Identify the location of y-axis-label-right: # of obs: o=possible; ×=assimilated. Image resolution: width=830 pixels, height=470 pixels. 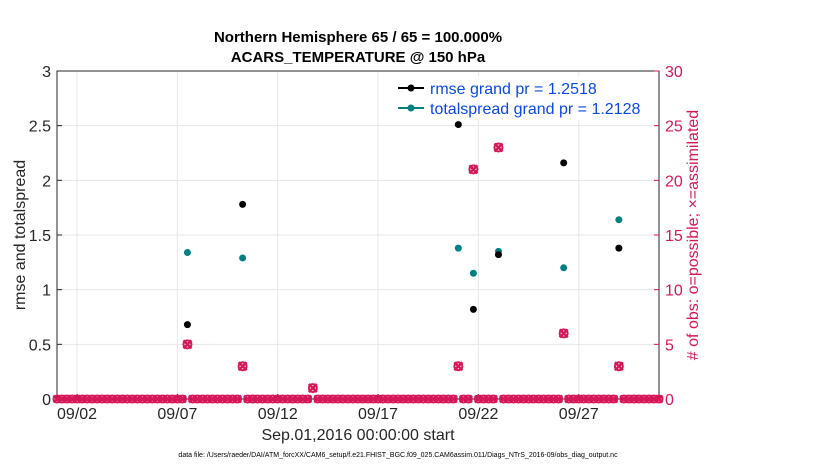
(693, 235).